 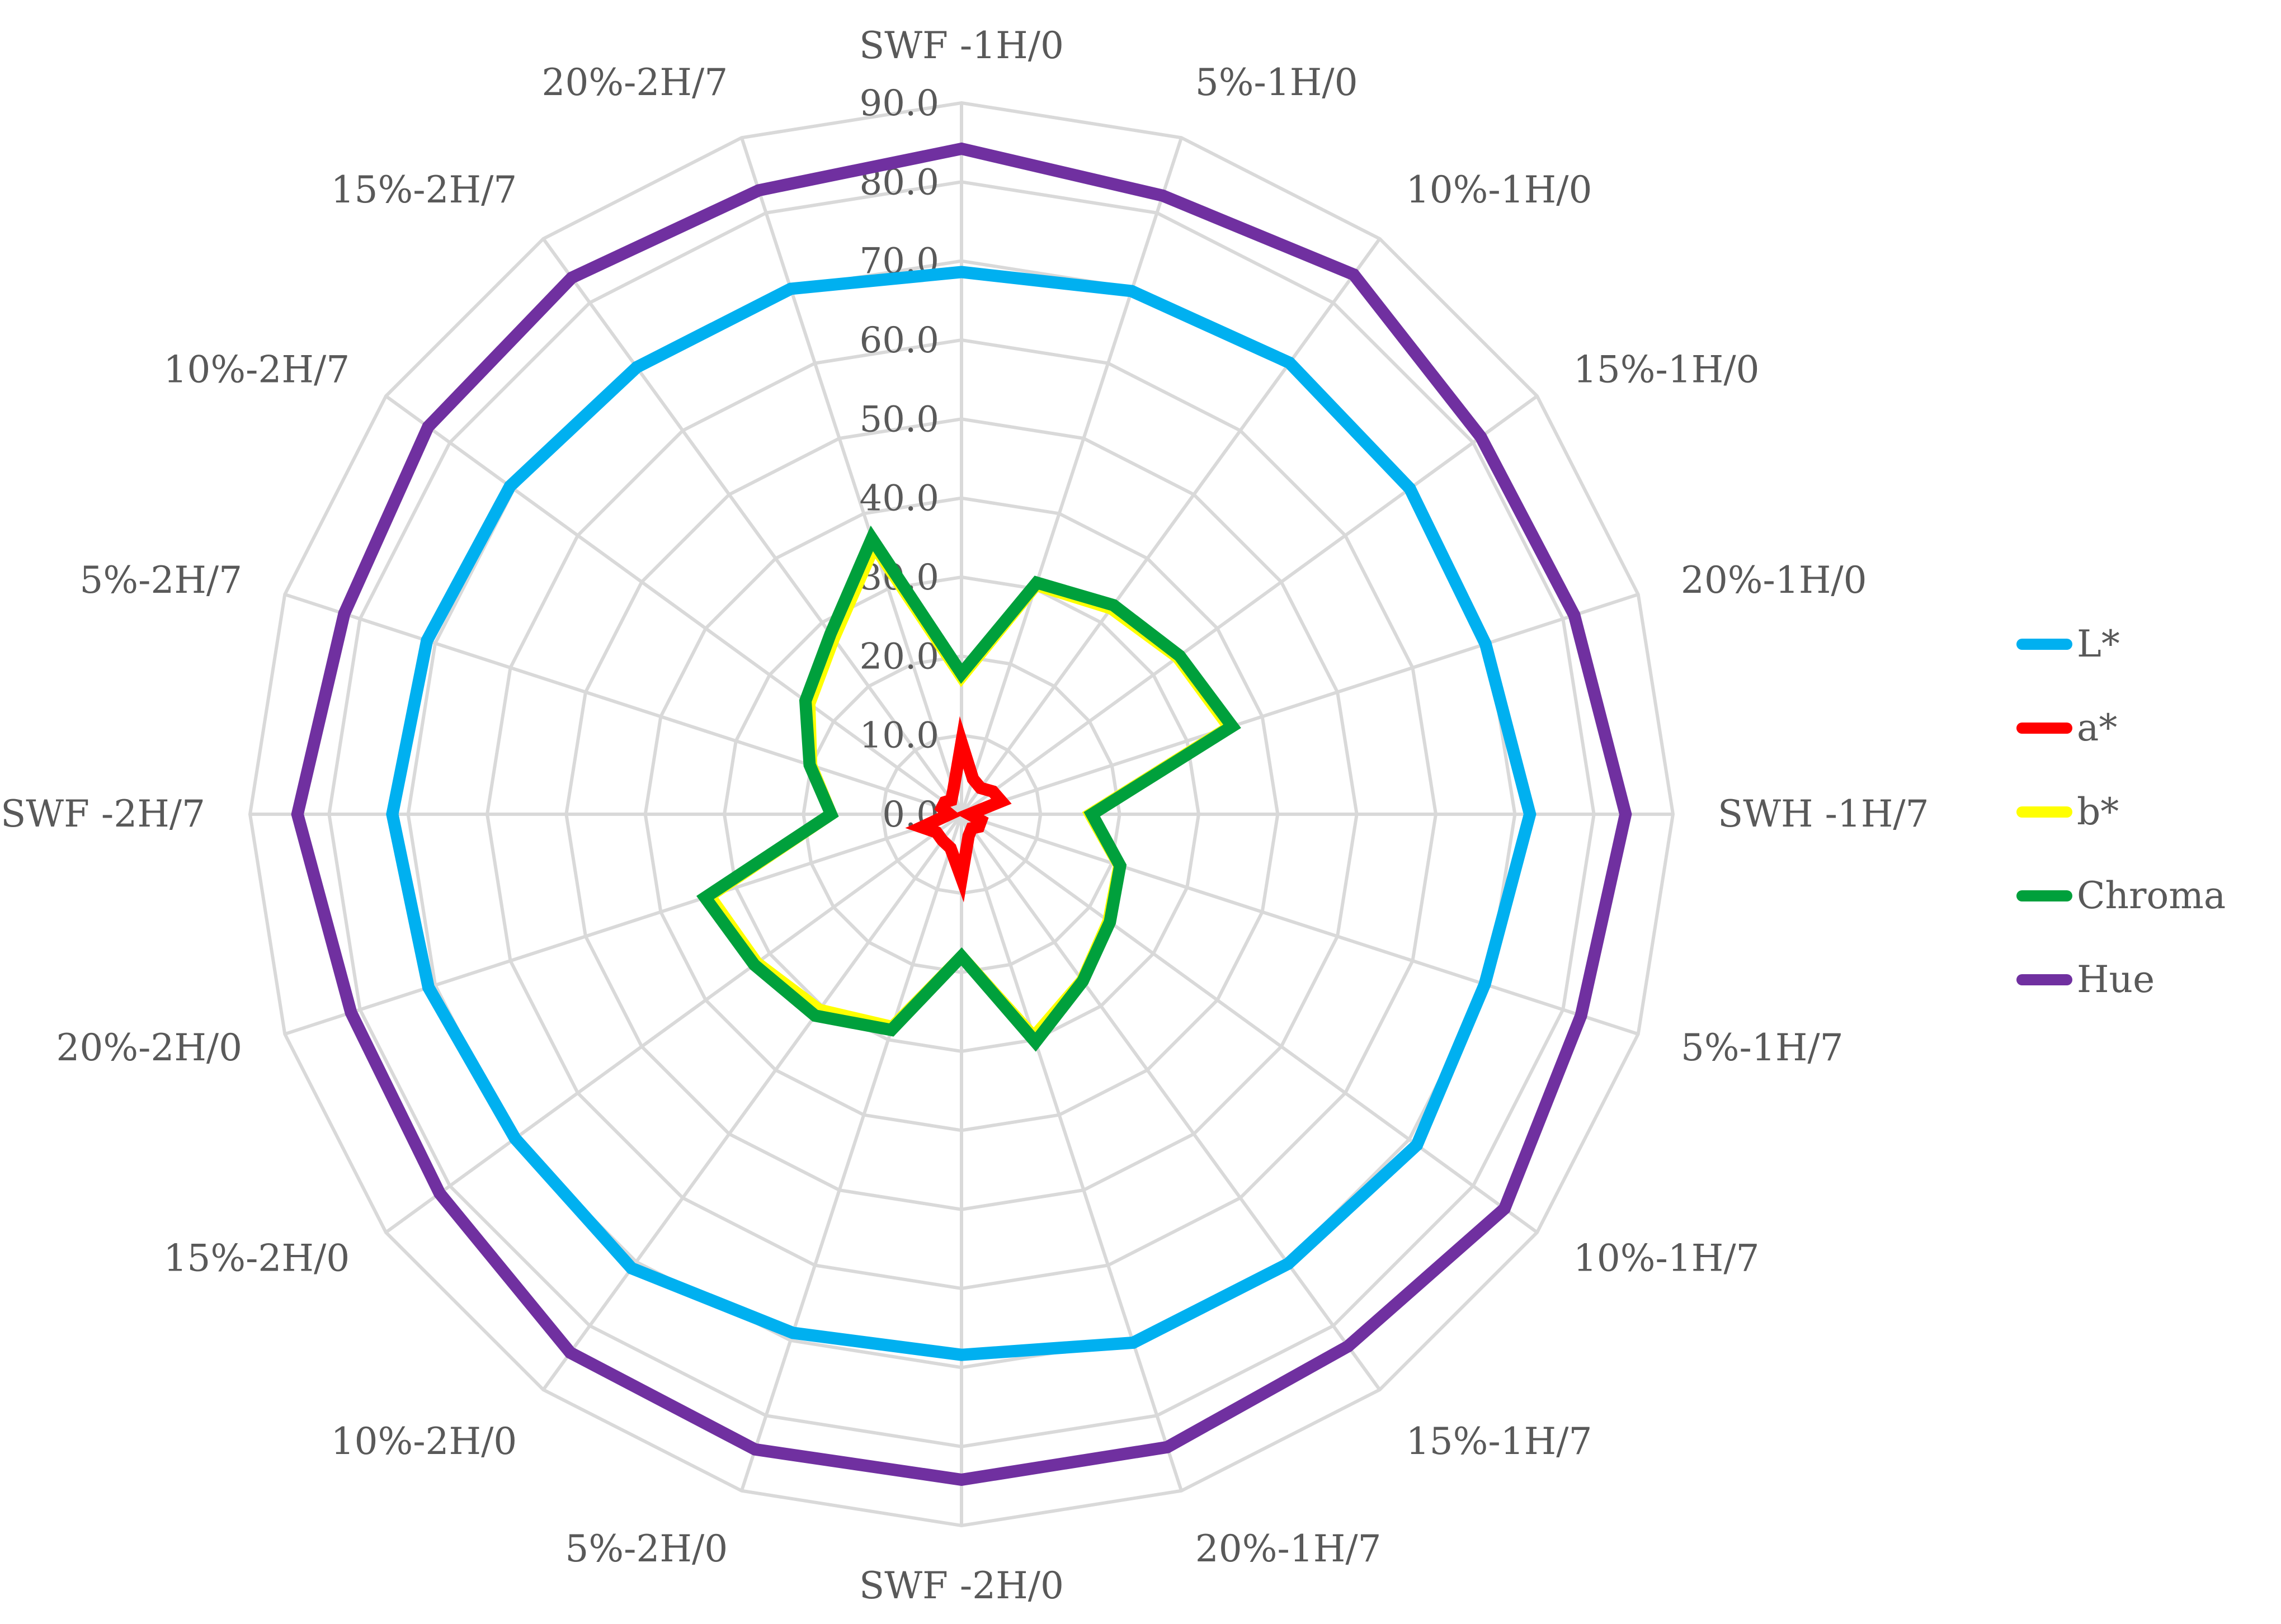 I want to click on radial-tick-label: 60.0, so click(x=900, y=340).